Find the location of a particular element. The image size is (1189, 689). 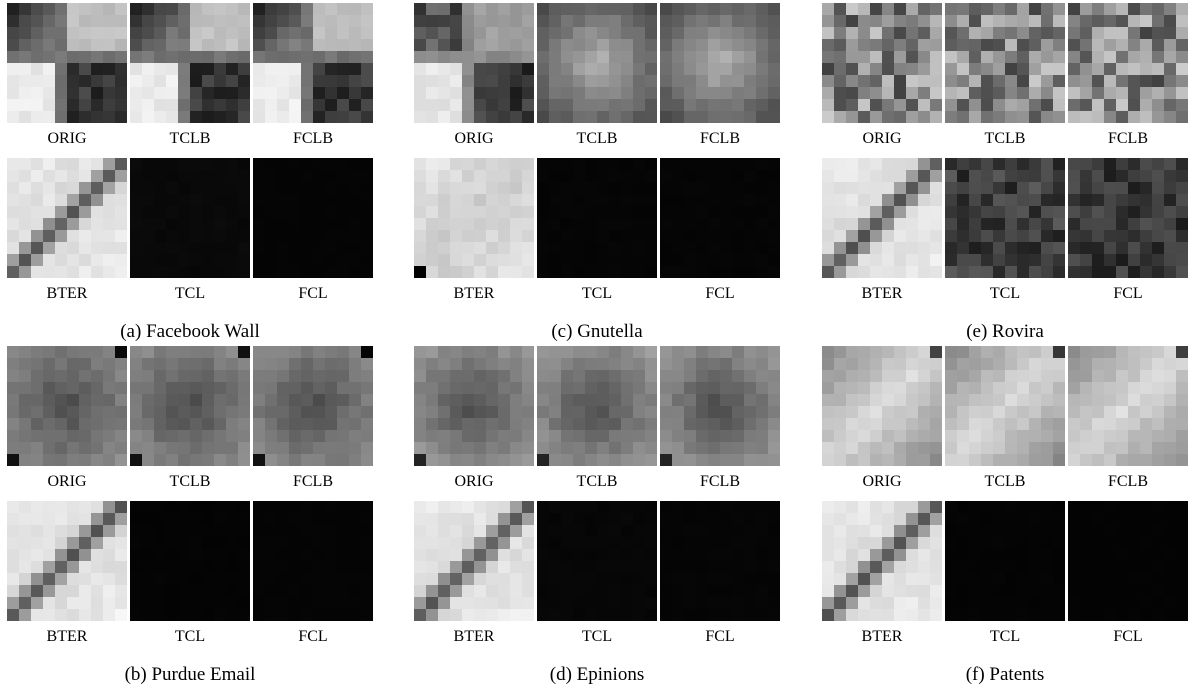

heatmap-row: BTER TCL FCL is located at coordinates (597, 577).